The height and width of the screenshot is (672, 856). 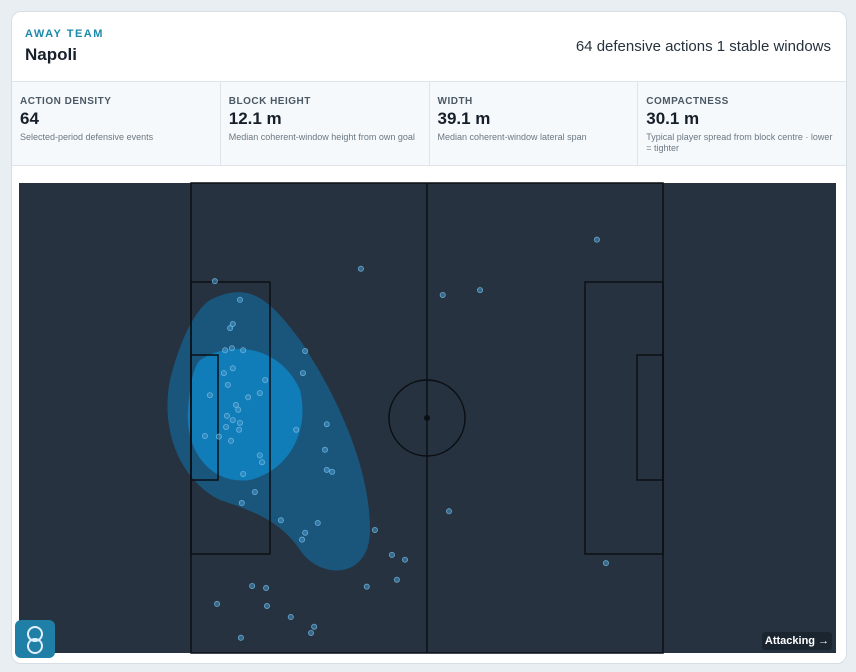 I want to click on team-name: Napoli, so click(x=51, y=54).